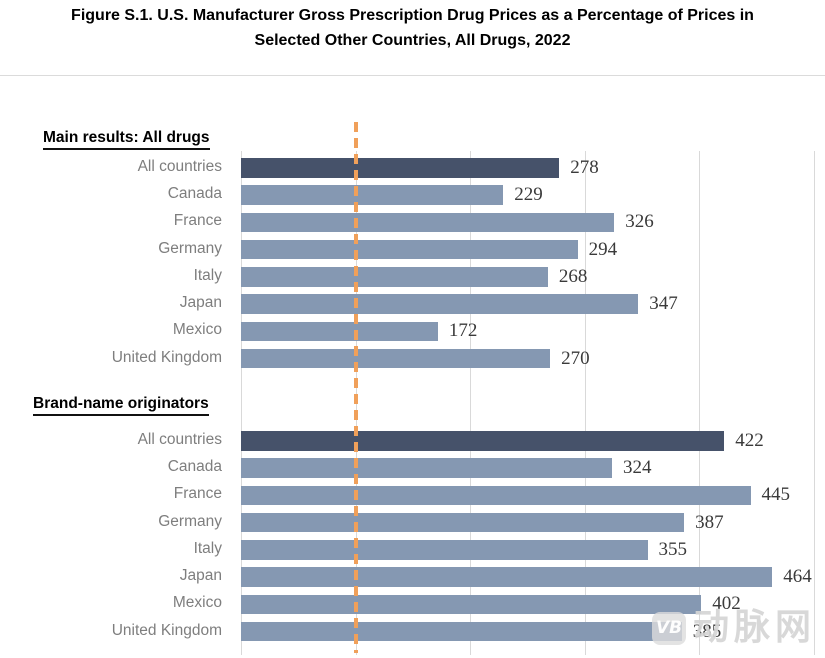 The height and width of the screenshot is (658, 825). What do you see at coordinates (663, 303) in the screenshot?
I see `value-label: 347` at bounding box center [663, 303].